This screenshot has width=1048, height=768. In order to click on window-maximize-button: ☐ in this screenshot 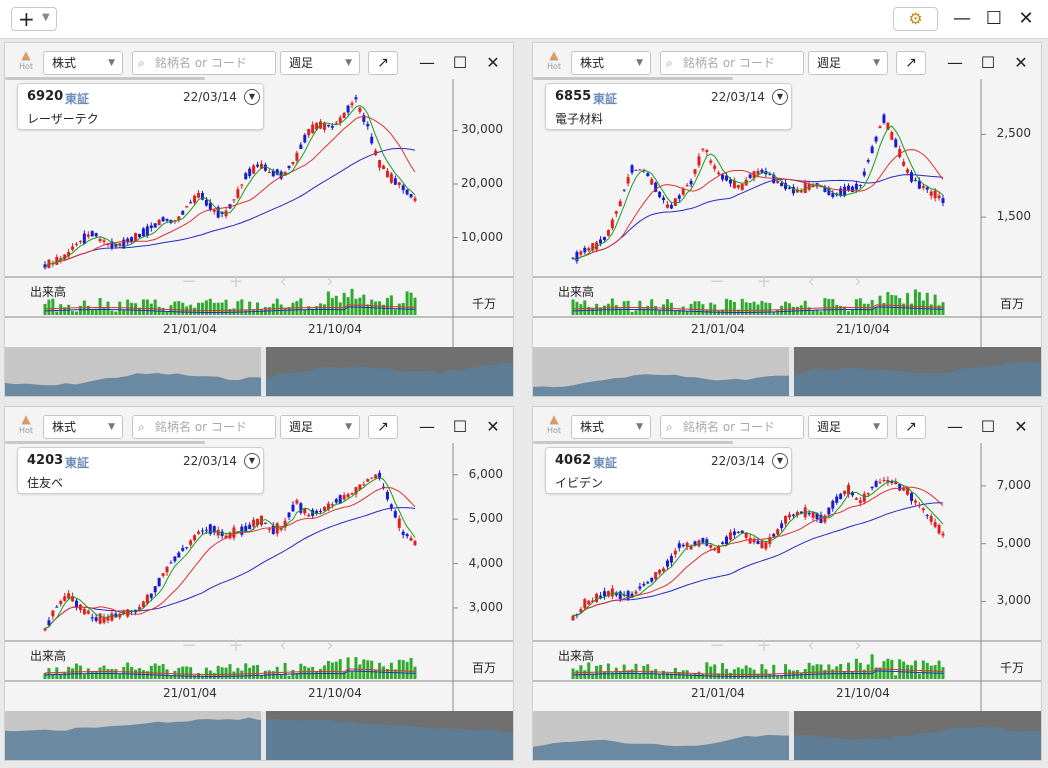, I will do `click(994, 18)`.